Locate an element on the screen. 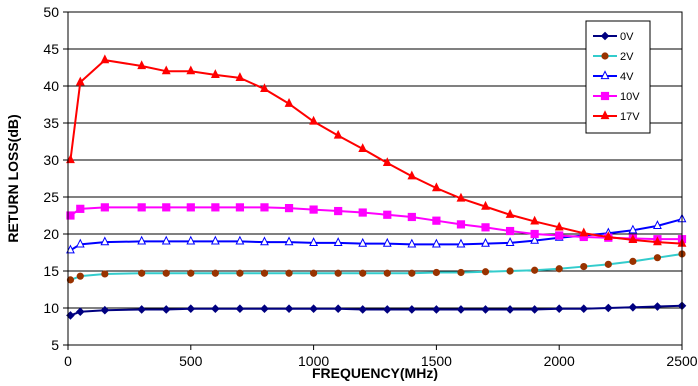 The height and width of the screenshot is (386, 698). x-tick-label: 500 is located at coordinates (191, 361).